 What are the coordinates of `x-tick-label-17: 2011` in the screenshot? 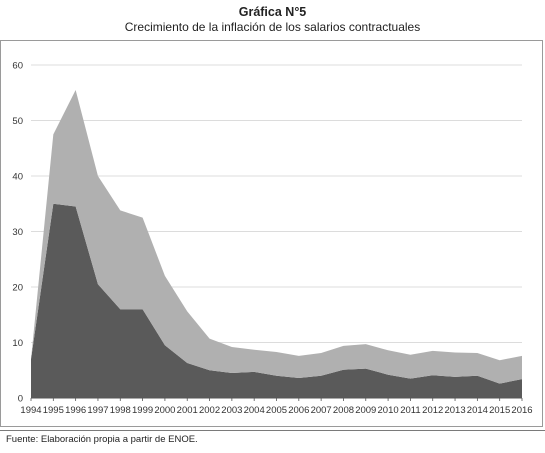 It's located at (410, 410).